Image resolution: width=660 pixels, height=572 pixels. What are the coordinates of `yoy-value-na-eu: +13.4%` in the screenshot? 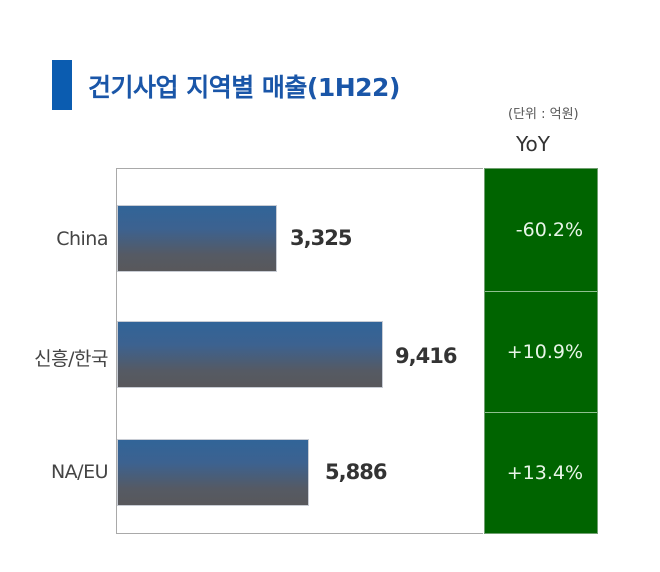 It's located at (544, 473).